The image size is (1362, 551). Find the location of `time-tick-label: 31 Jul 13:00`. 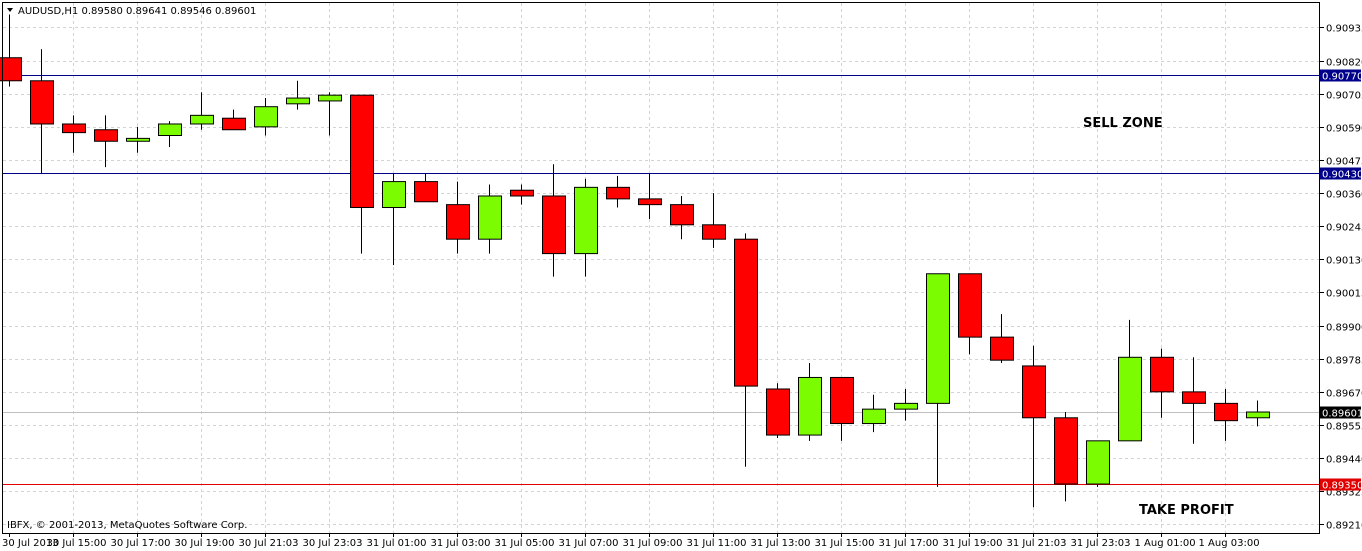

time-tick-label: 31 Jul 13:00 is located at coordinates (781, 543).